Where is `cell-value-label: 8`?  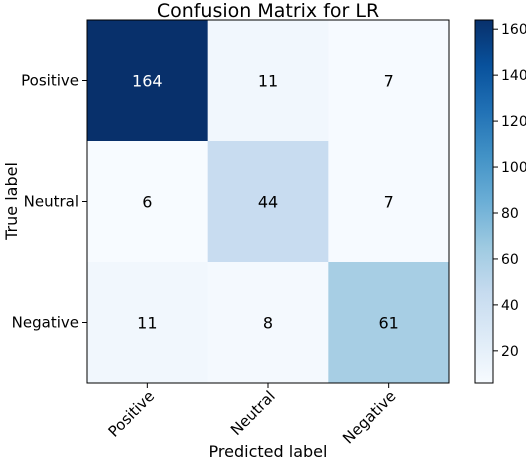 cell-value-label: 8 is located at coordinates (268, 323).